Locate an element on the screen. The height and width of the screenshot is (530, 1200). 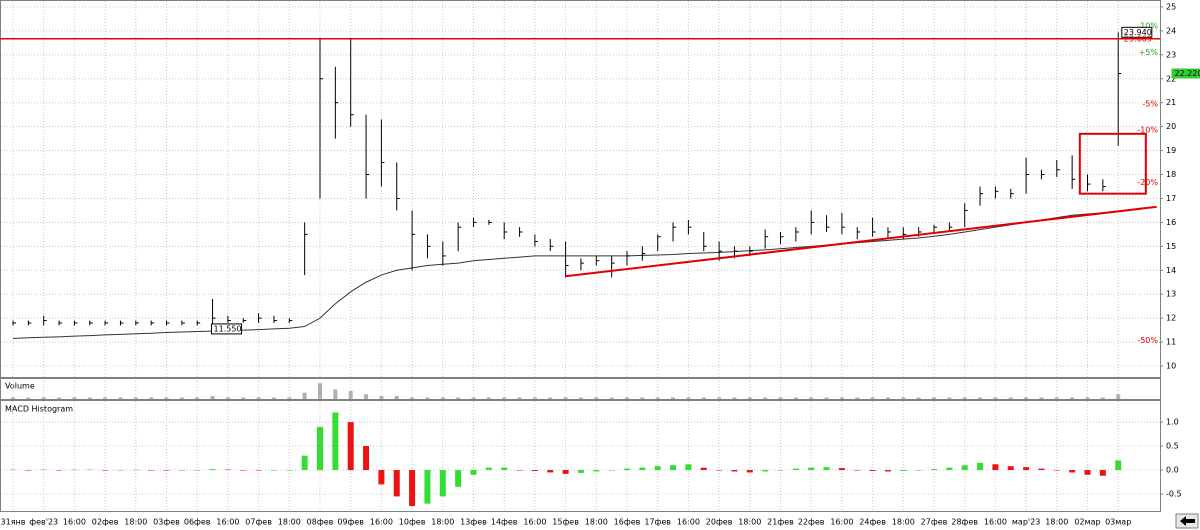
scroll-arrow is located at coordinates (1187, 521).